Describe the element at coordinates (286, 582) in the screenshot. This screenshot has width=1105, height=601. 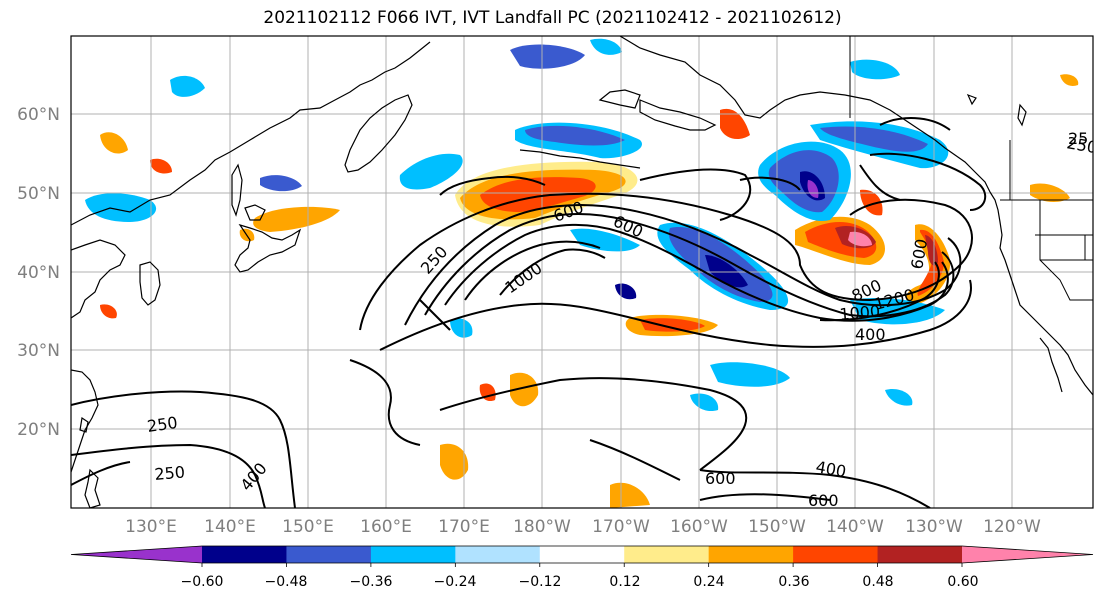
I see `colorbar-tick-label: −0.48` at that location.